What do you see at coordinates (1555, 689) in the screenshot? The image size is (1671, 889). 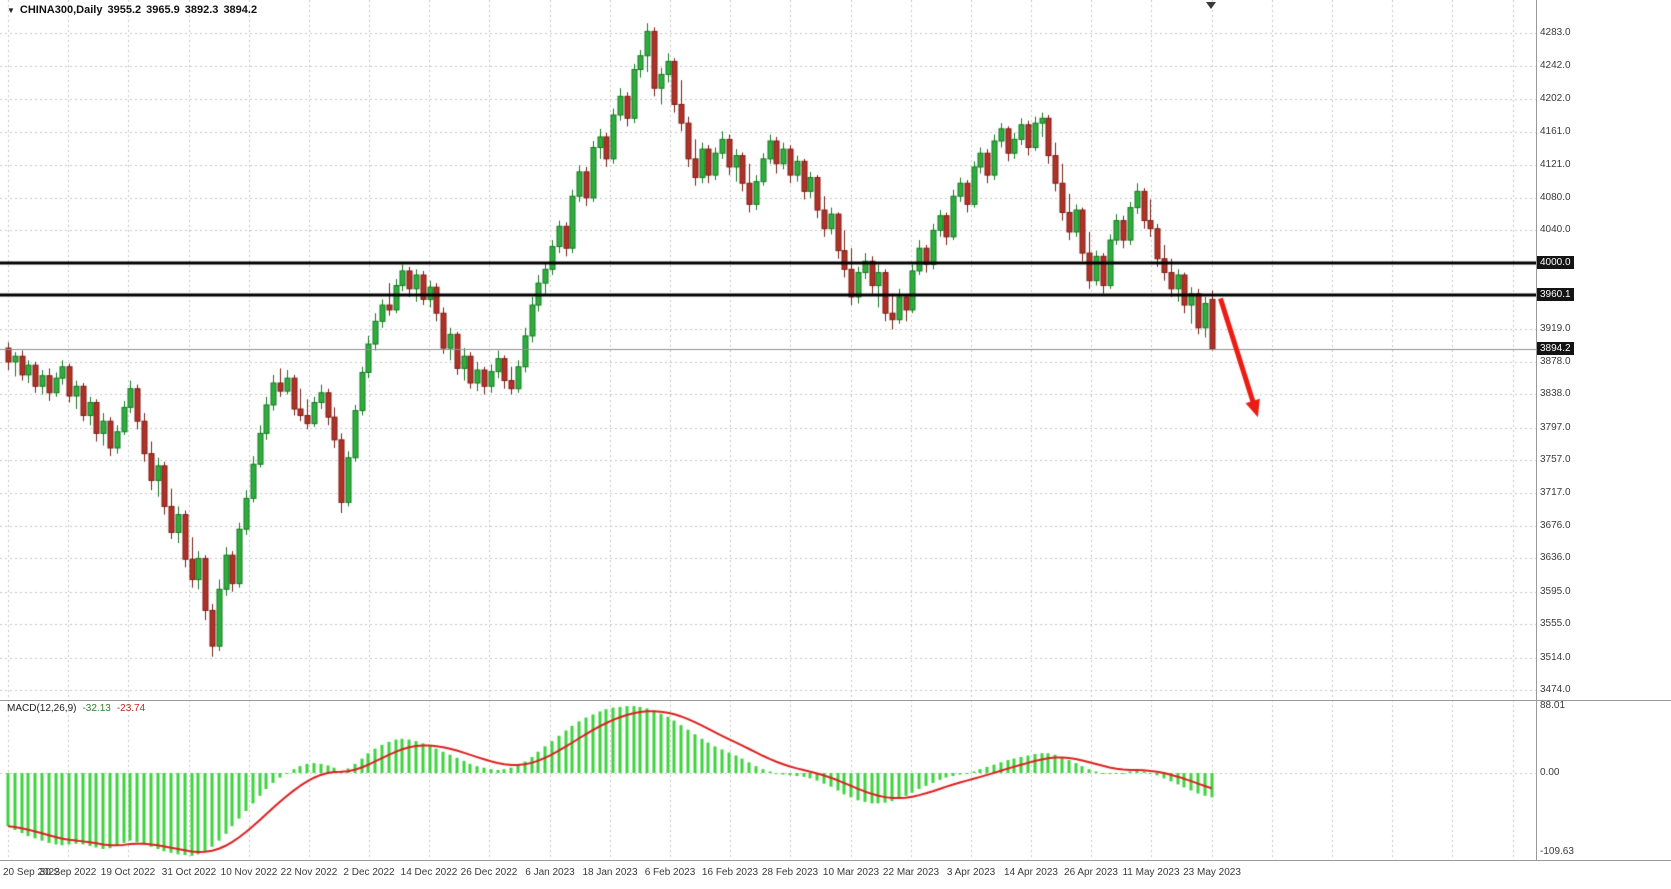 I see `price-tick-label: 3474.0` at bounding box center [1555, 689].